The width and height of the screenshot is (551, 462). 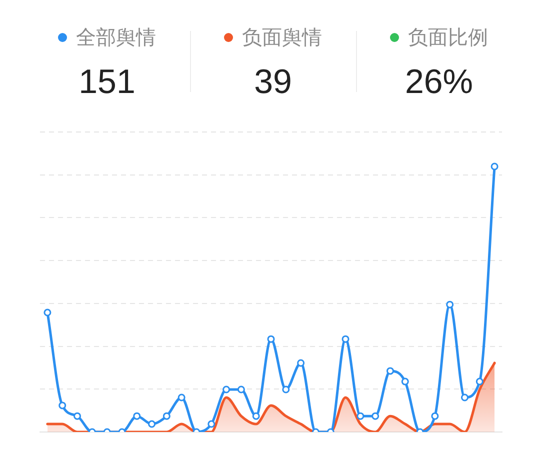 I want to click on data-label: 26%, so click(x=439, y=82).